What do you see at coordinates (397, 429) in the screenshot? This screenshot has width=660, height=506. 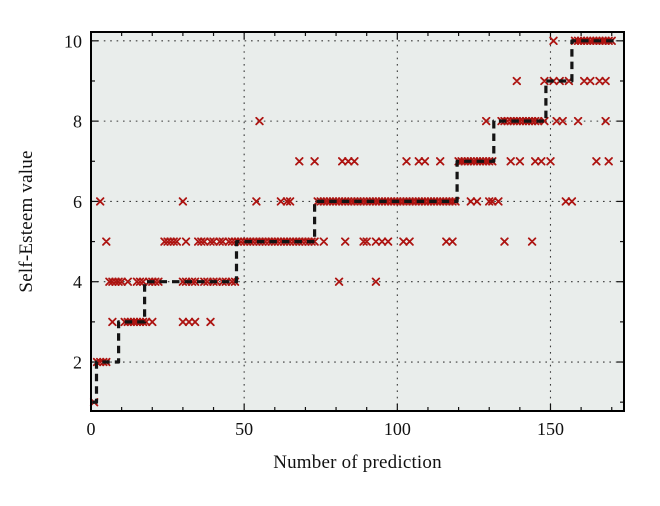 I see `x-tick-label: 100` at bounding box center [397, 429].